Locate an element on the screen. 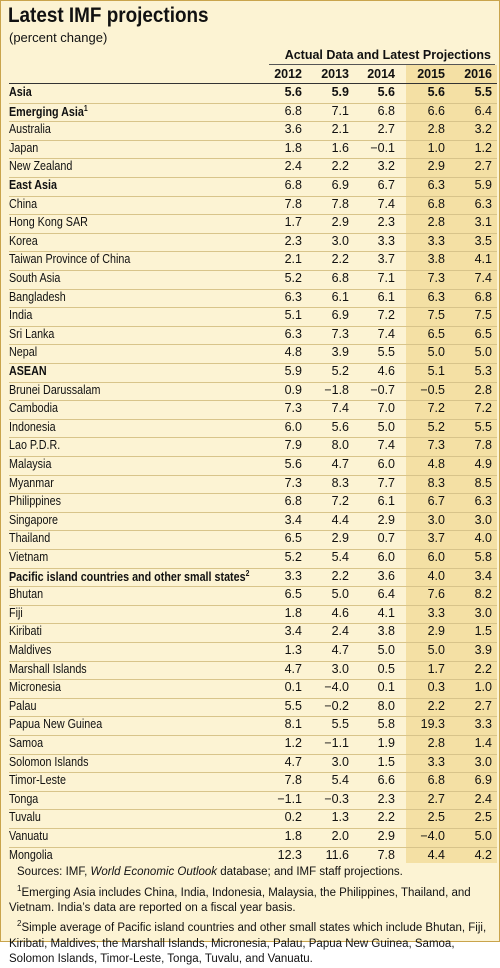  text: Emerging Asia is located at coordinates (46, 111).